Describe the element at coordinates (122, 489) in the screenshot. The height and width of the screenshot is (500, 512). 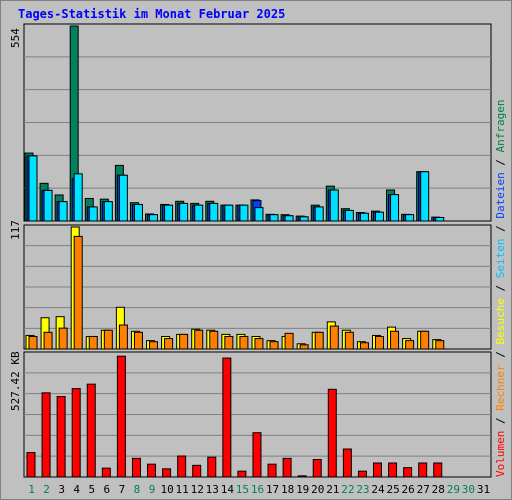
I see `x-tick-label-day-7: 7` at that location.